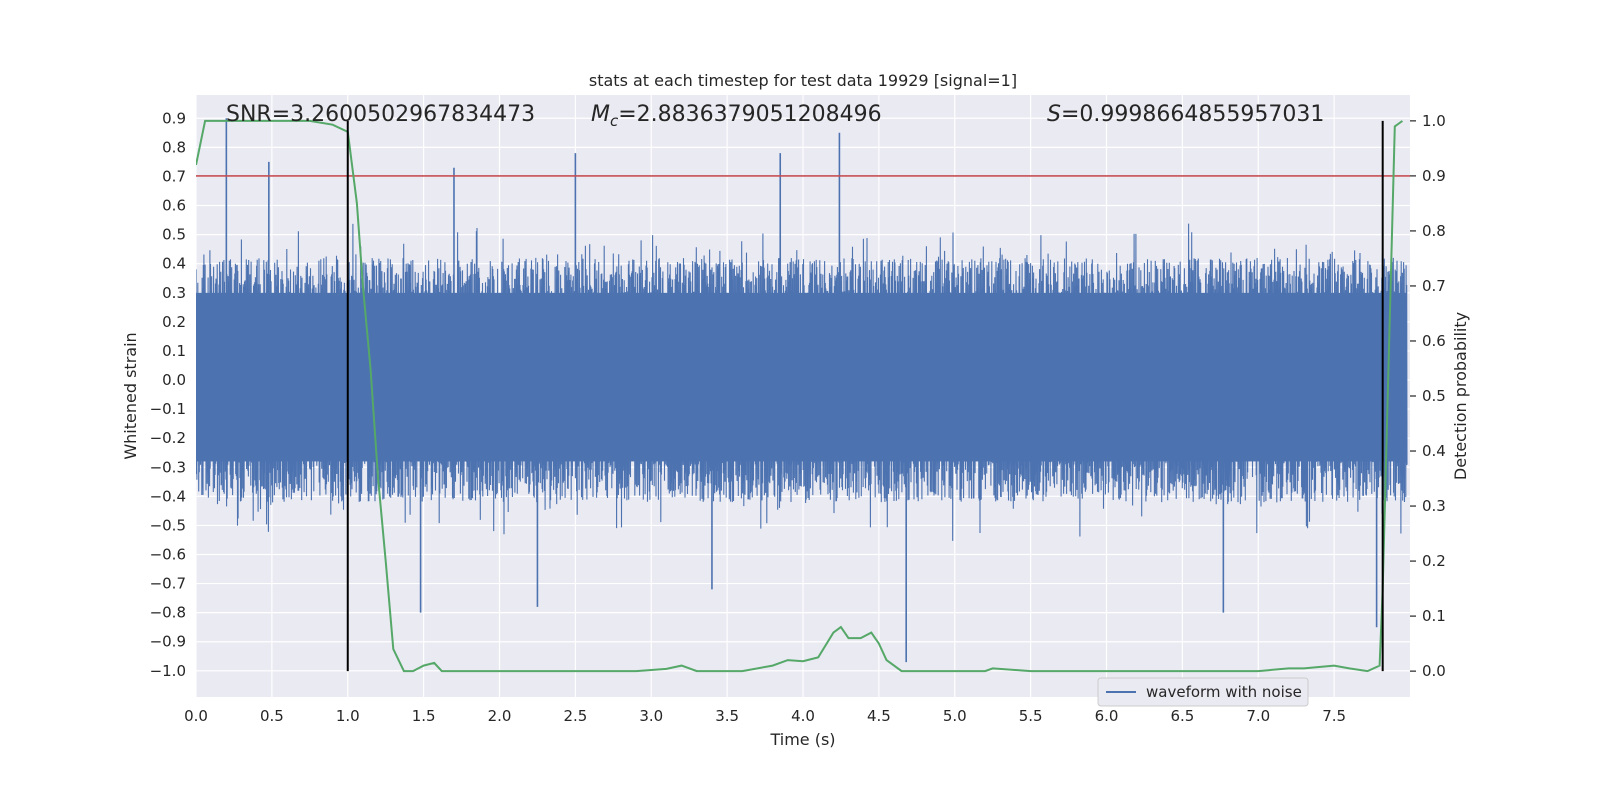 The height and width of the screenshot is (800, 1600). What do you see at coordinates (879, 716) in the screenshot?
I see `x-tick-label: 4.5` at bounding box center [879, 716].